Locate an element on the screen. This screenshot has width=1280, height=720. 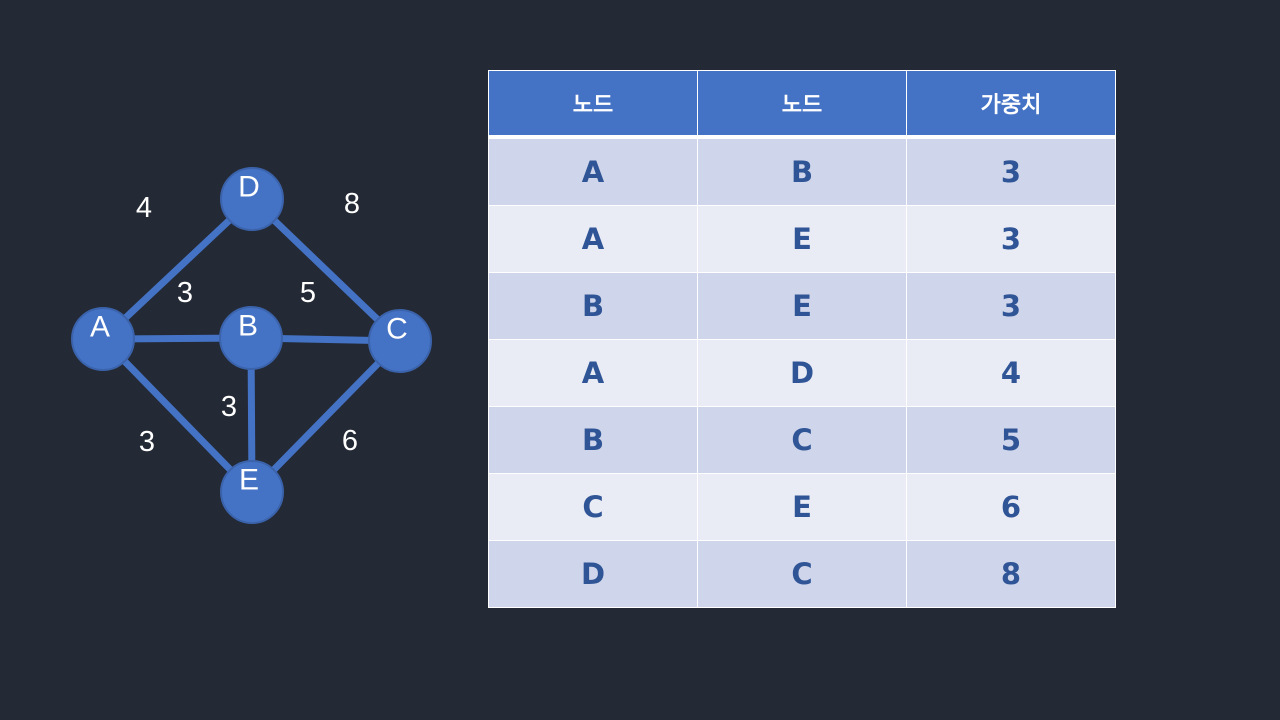
edge-E-C is located at coordinates (326, 416).